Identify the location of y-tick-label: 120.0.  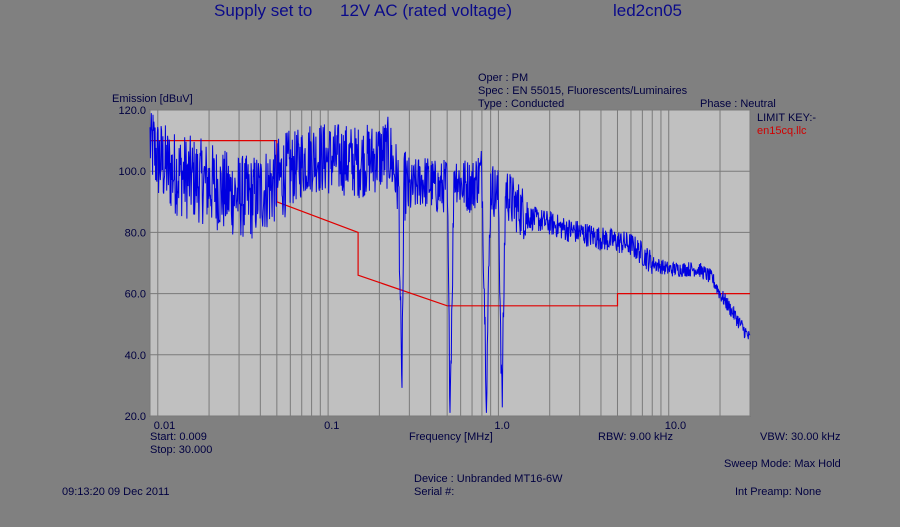
(132, 111).